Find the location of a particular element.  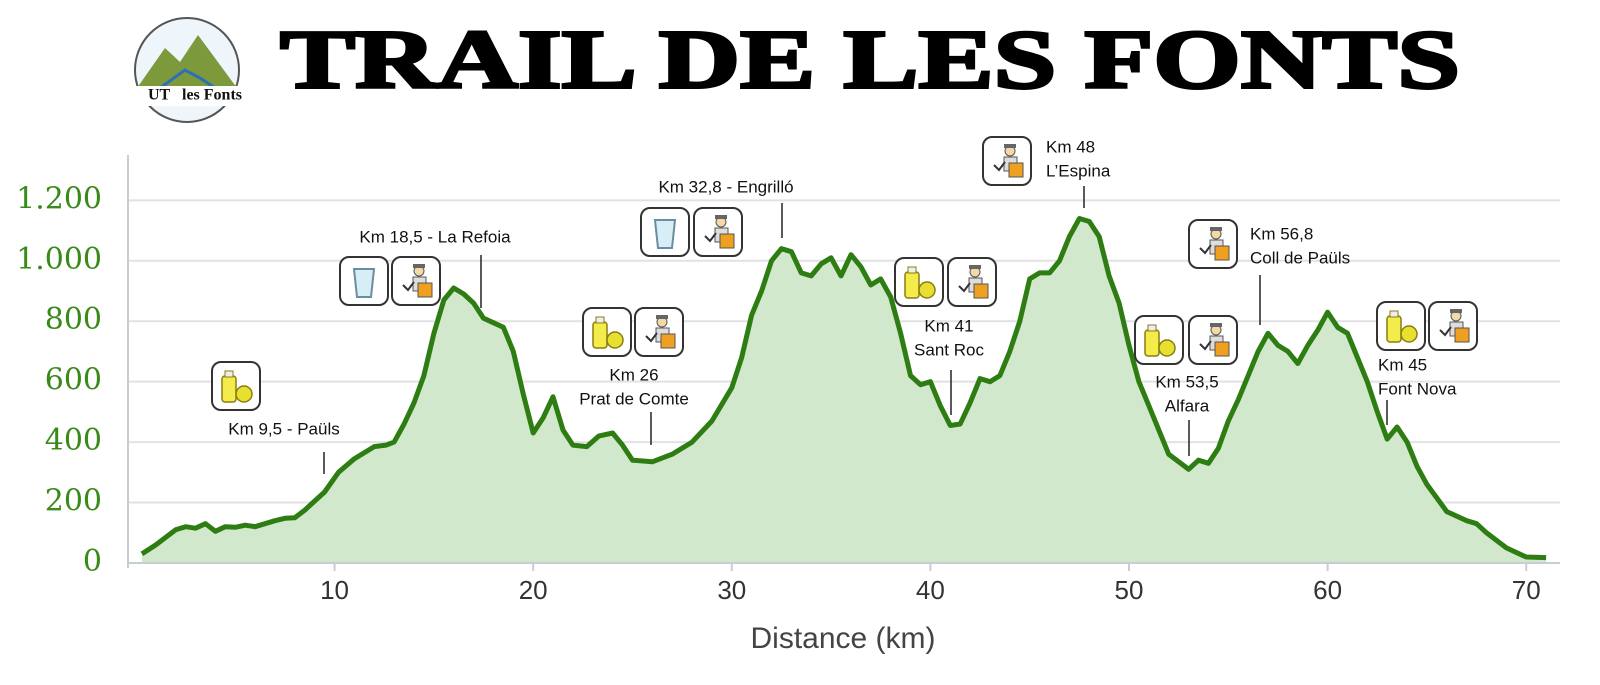

logo: UT les Fonts is located at coordinates (188, 70).